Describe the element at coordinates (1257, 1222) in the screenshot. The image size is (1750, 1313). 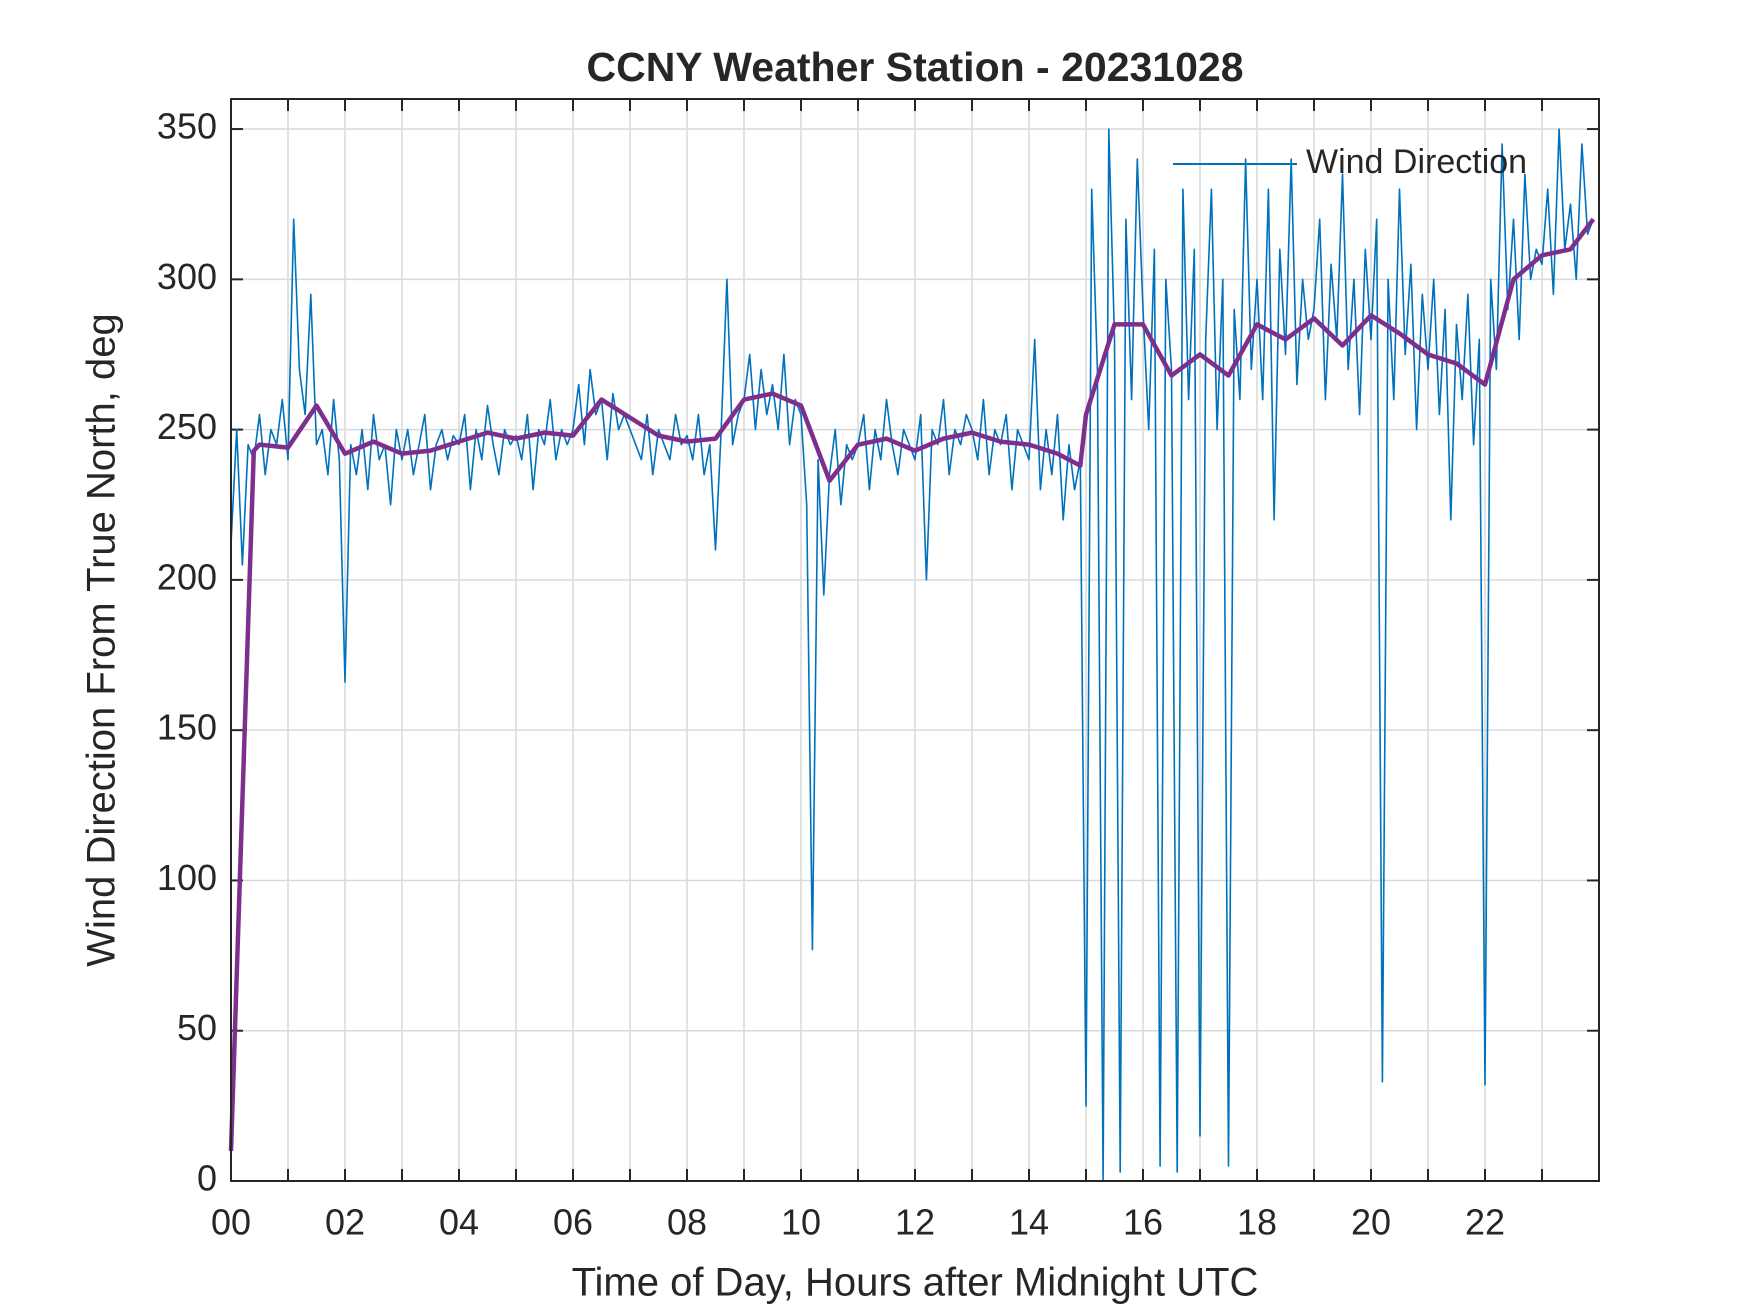
I see `x-tick-label: 18` at that location.